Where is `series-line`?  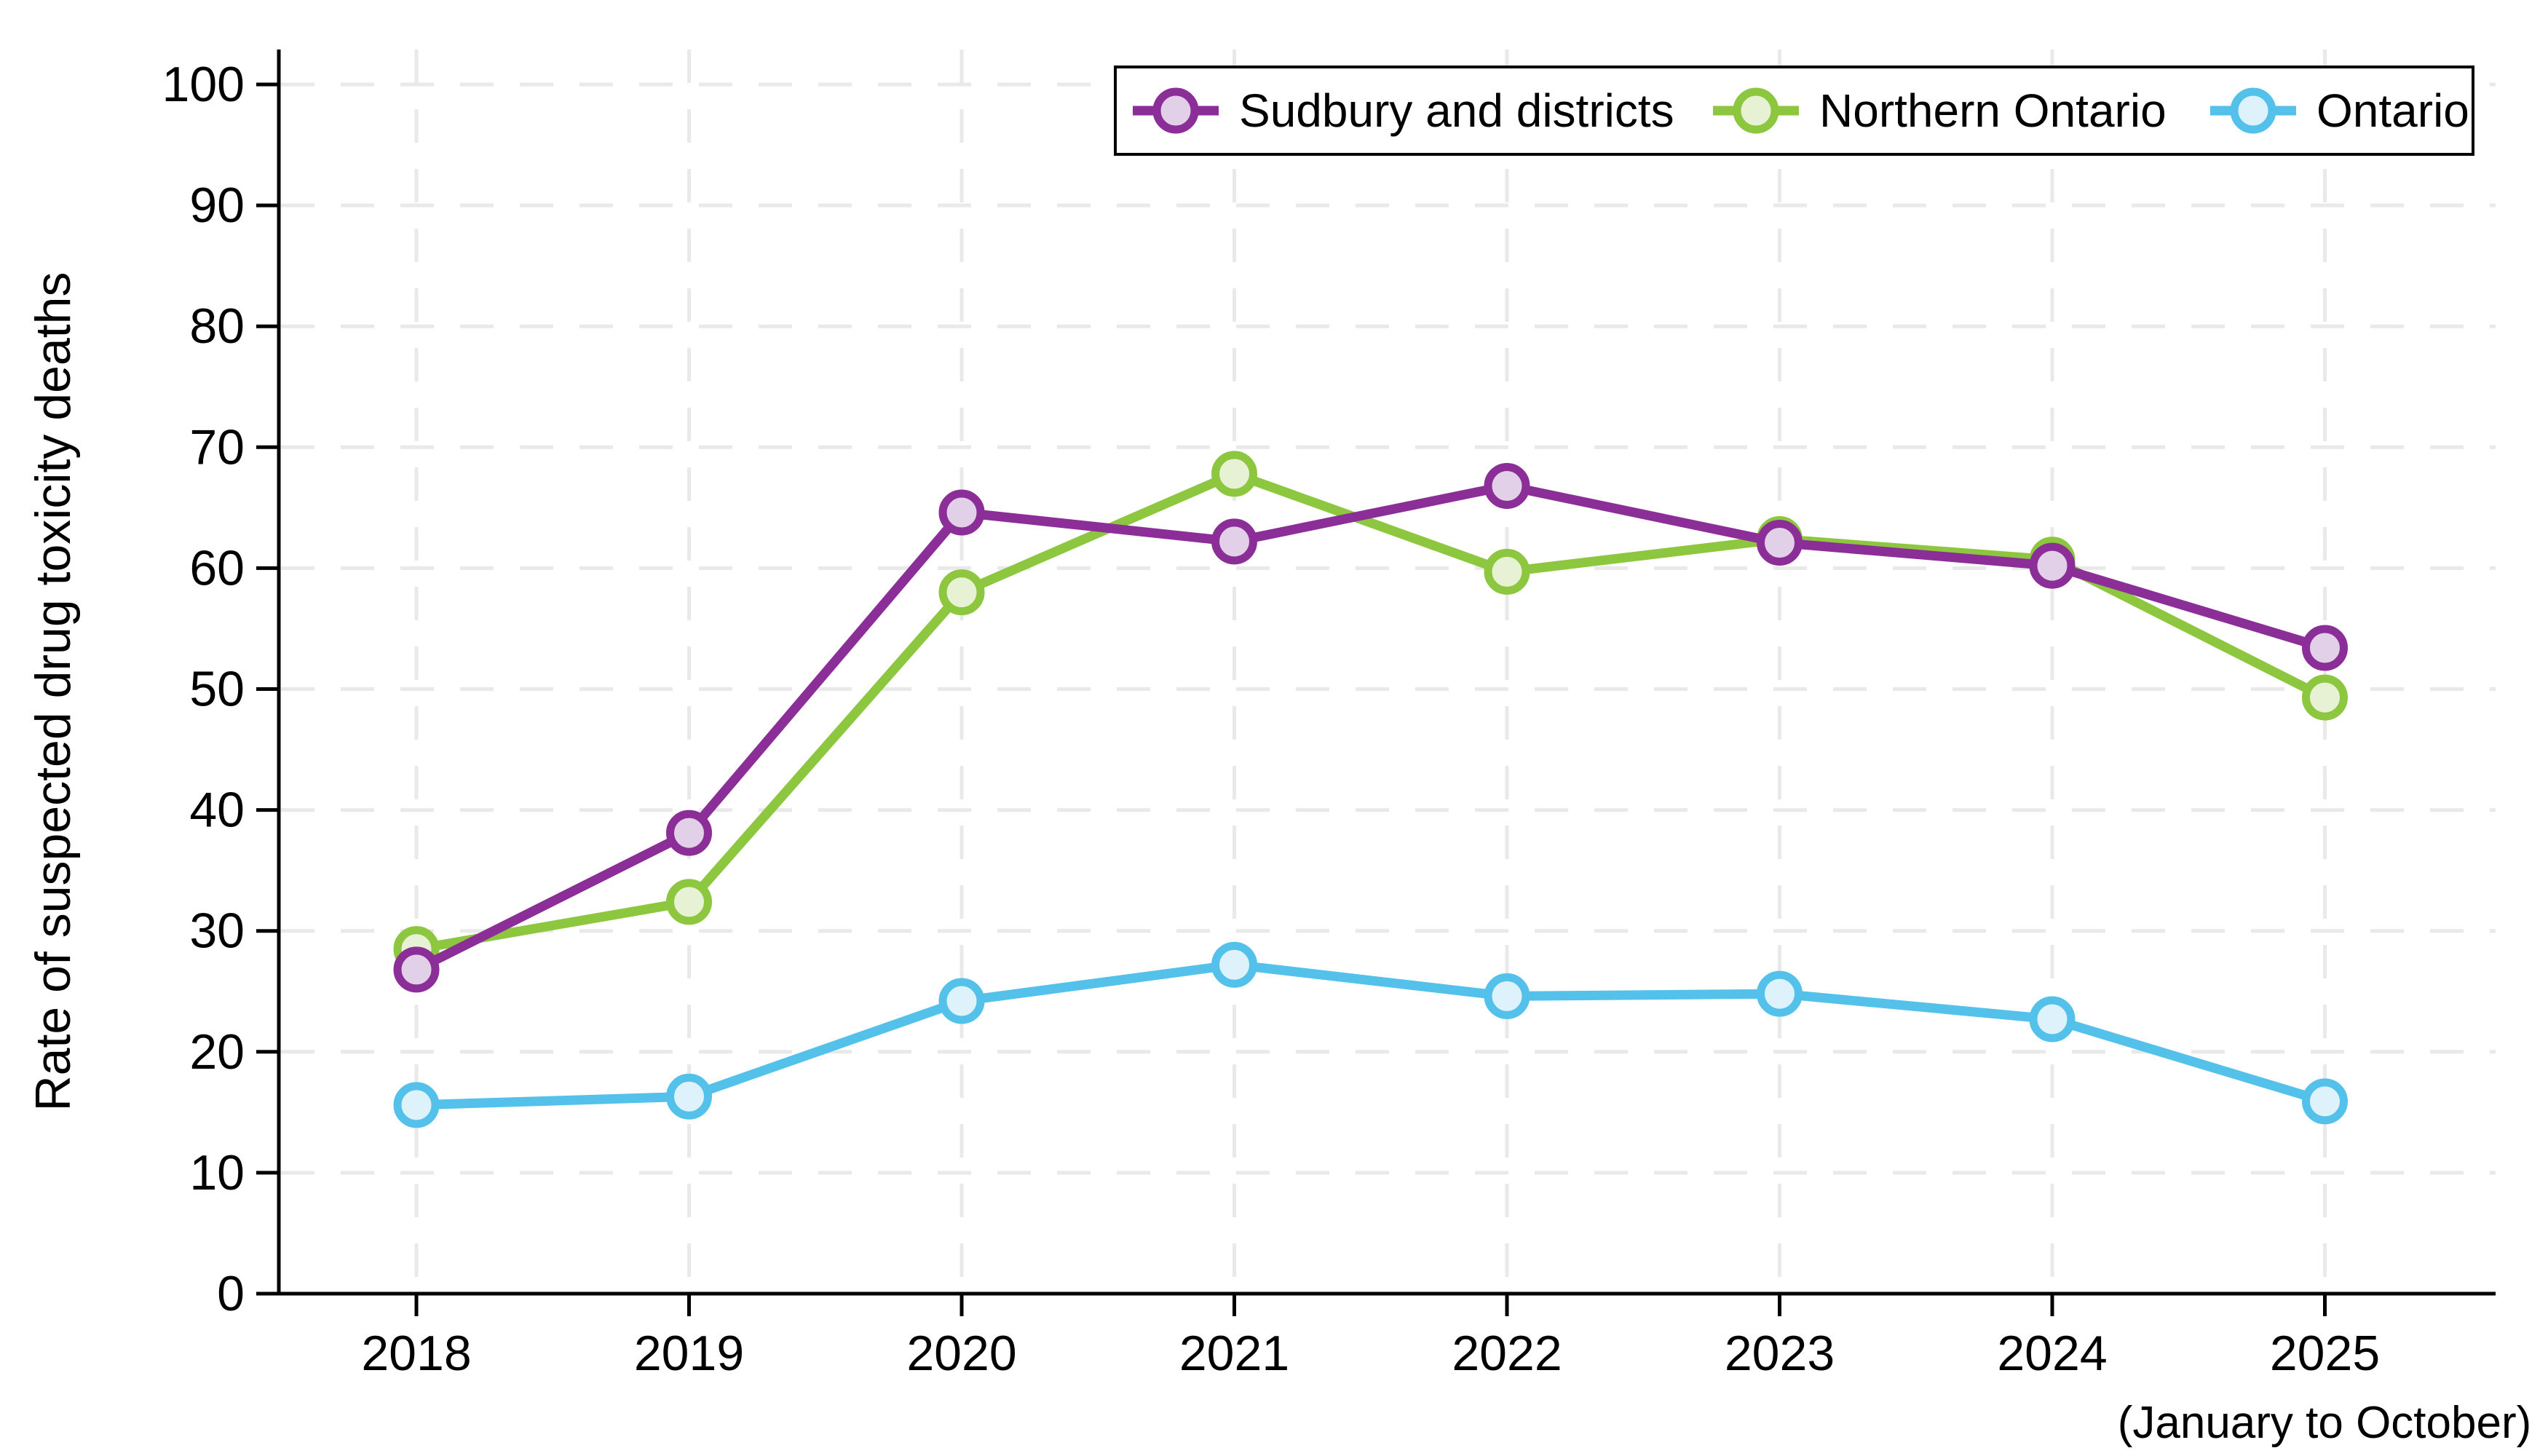 series-line is located at coordinates (1370, 1035).